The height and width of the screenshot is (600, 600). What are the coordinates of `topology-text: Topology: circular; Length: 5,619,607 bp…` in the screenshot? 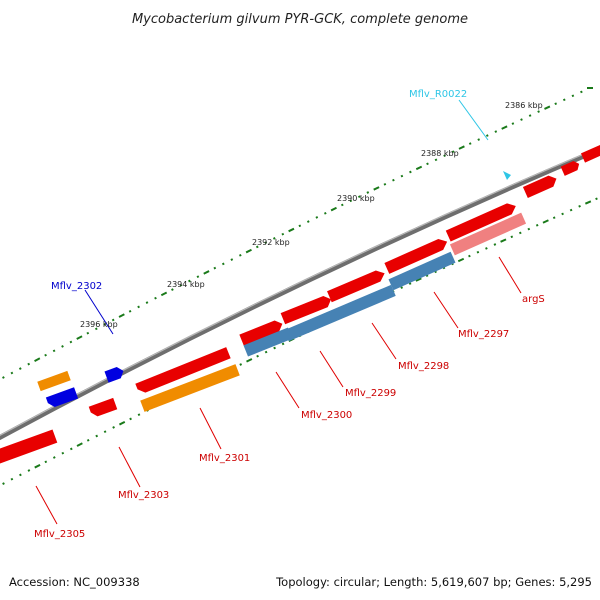 It's located at (433, 582).